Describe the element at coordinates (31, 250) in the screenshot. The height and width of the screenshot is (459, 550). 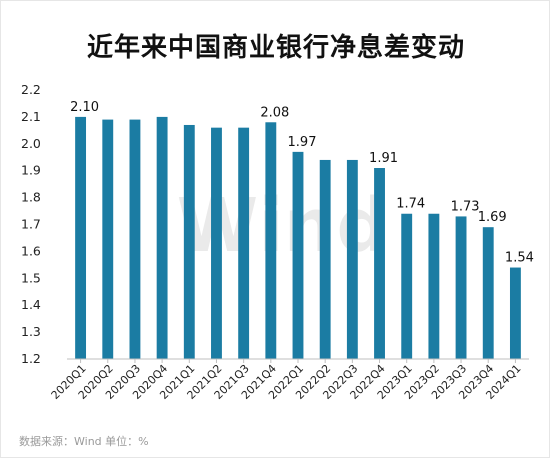
I see `y-tick-label: 1.6` at that location.